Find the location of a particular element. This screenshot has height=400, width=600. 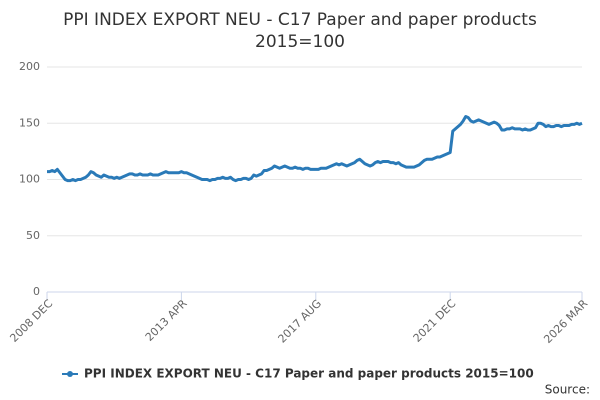

source: Source: is located at coordinates (567, 390).